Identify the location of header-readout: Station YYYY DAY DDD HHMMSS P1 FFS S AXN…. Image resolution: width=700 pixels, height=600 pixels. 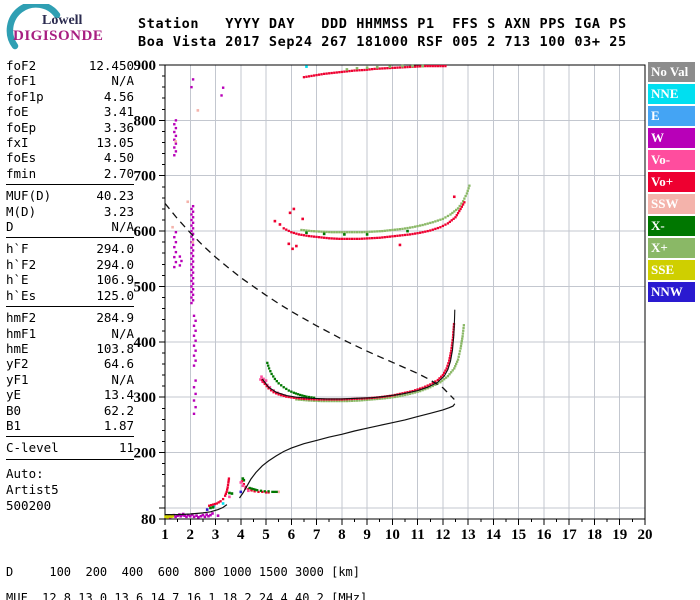
(382, 33).